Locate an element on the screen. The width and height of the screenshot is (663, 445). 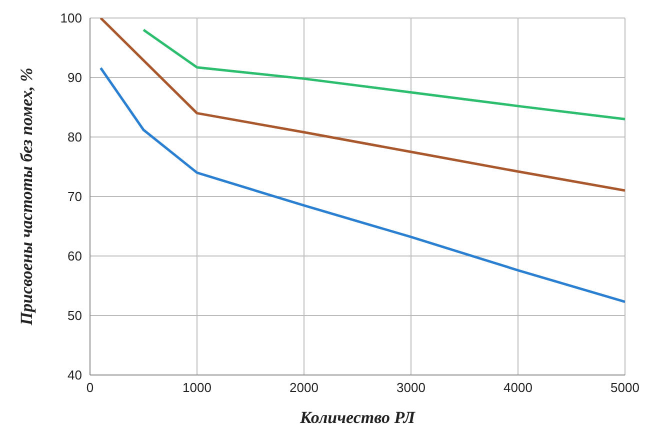
y-tick-label: 40 is located at coordinates (75, 375).